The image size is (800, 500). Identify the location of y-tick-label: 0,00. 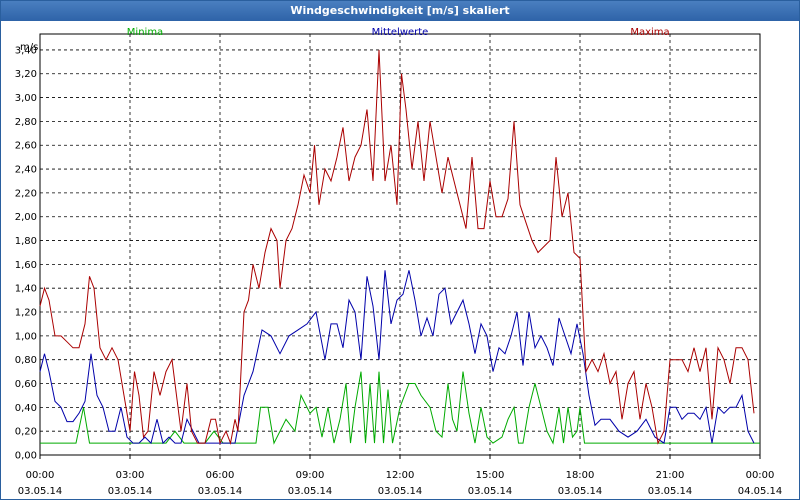
(26, 456).